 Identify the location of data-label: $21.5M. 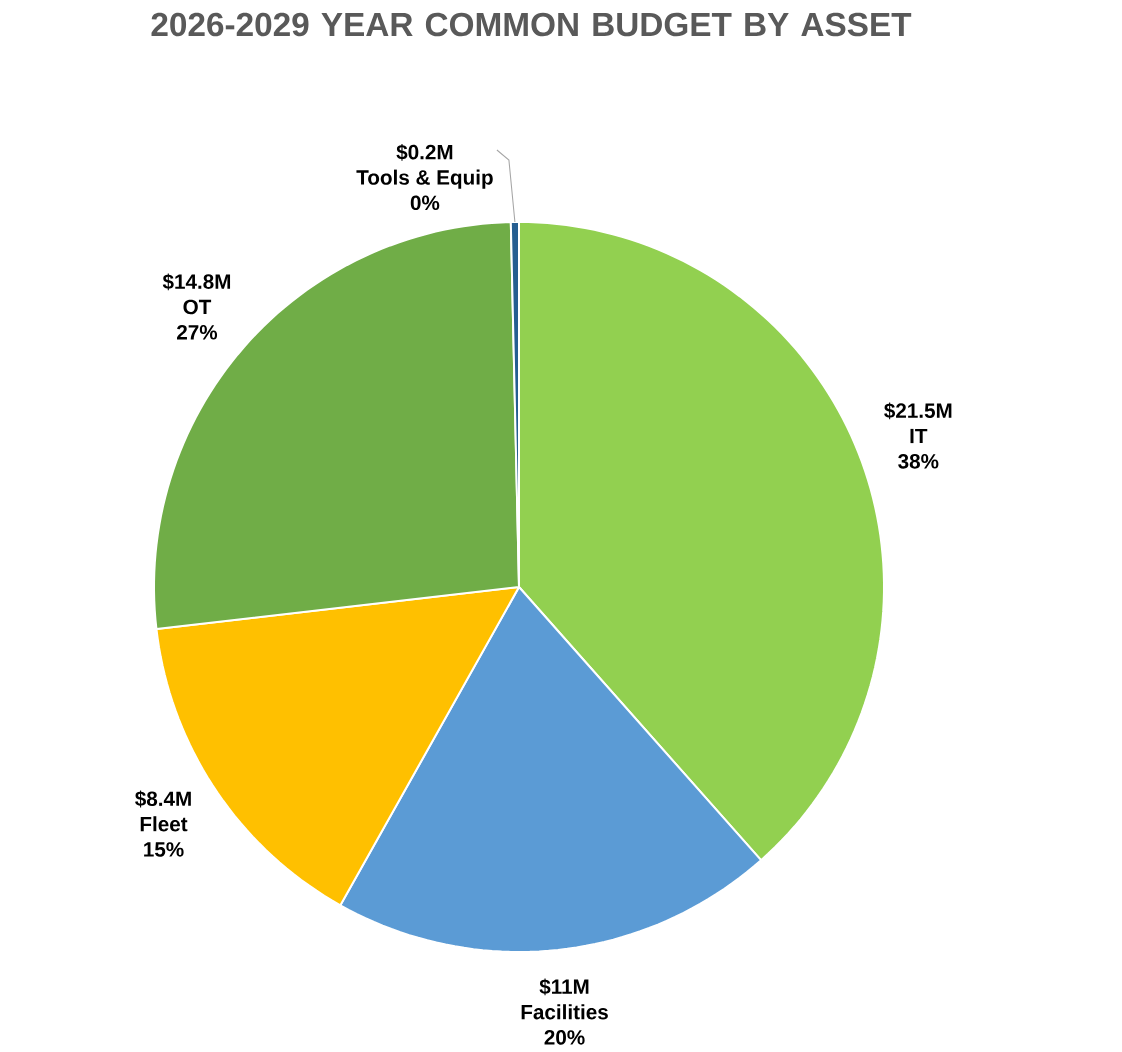
(918, 411).